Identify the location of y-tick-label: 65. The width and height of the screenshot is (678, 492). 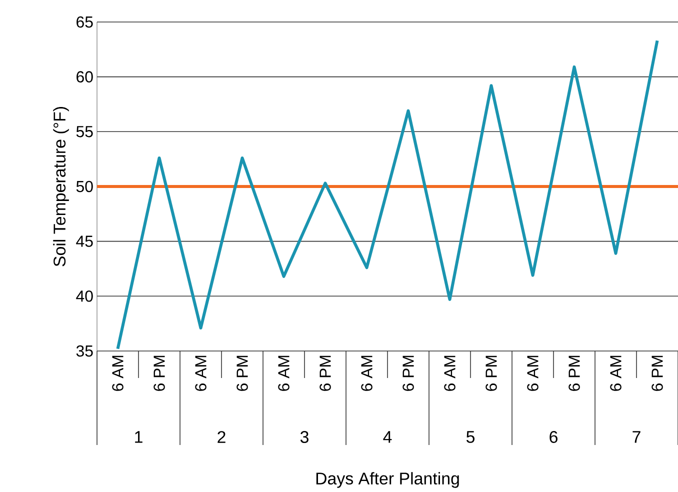
(84, 22).